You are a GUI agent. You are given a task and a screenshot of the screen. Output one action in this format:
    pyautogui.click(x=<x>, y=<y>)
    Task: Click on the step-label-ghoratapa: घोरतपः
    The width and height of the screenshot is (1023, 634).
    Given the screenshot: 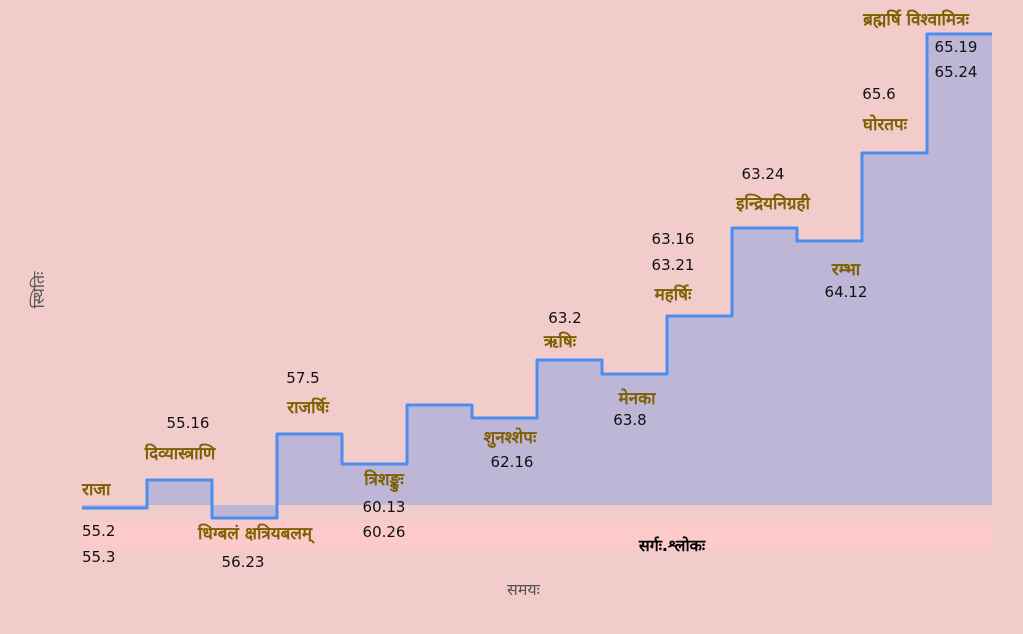 What is the action you would take?
    pyautogui.click(x=885, y=125)
    